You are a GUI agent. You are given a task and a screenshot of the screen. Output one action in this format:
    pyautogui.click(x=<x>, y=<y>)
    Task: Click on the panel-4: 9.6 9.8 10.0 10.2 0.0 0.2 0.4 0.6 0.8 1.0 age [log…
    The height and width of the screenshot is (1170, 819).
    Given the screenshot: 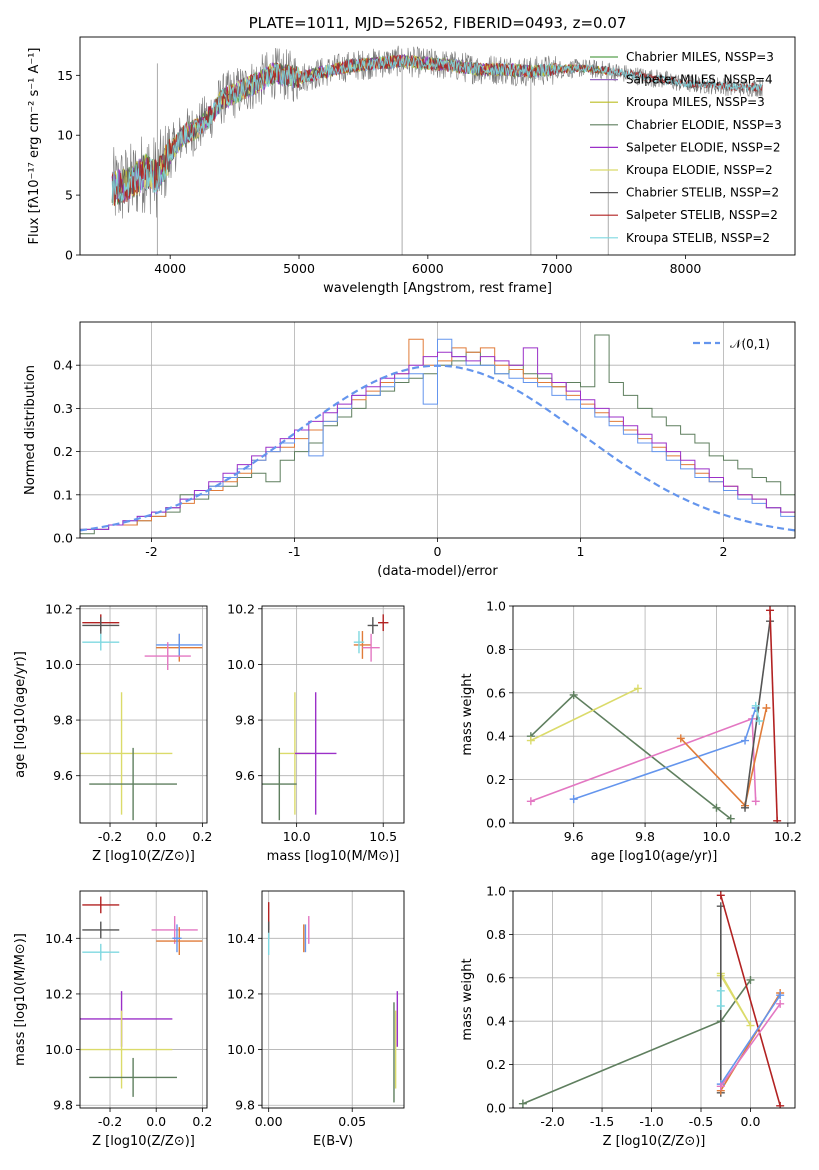 What is the action you would take?
    pyautogui.click(x=631, y=732)
    